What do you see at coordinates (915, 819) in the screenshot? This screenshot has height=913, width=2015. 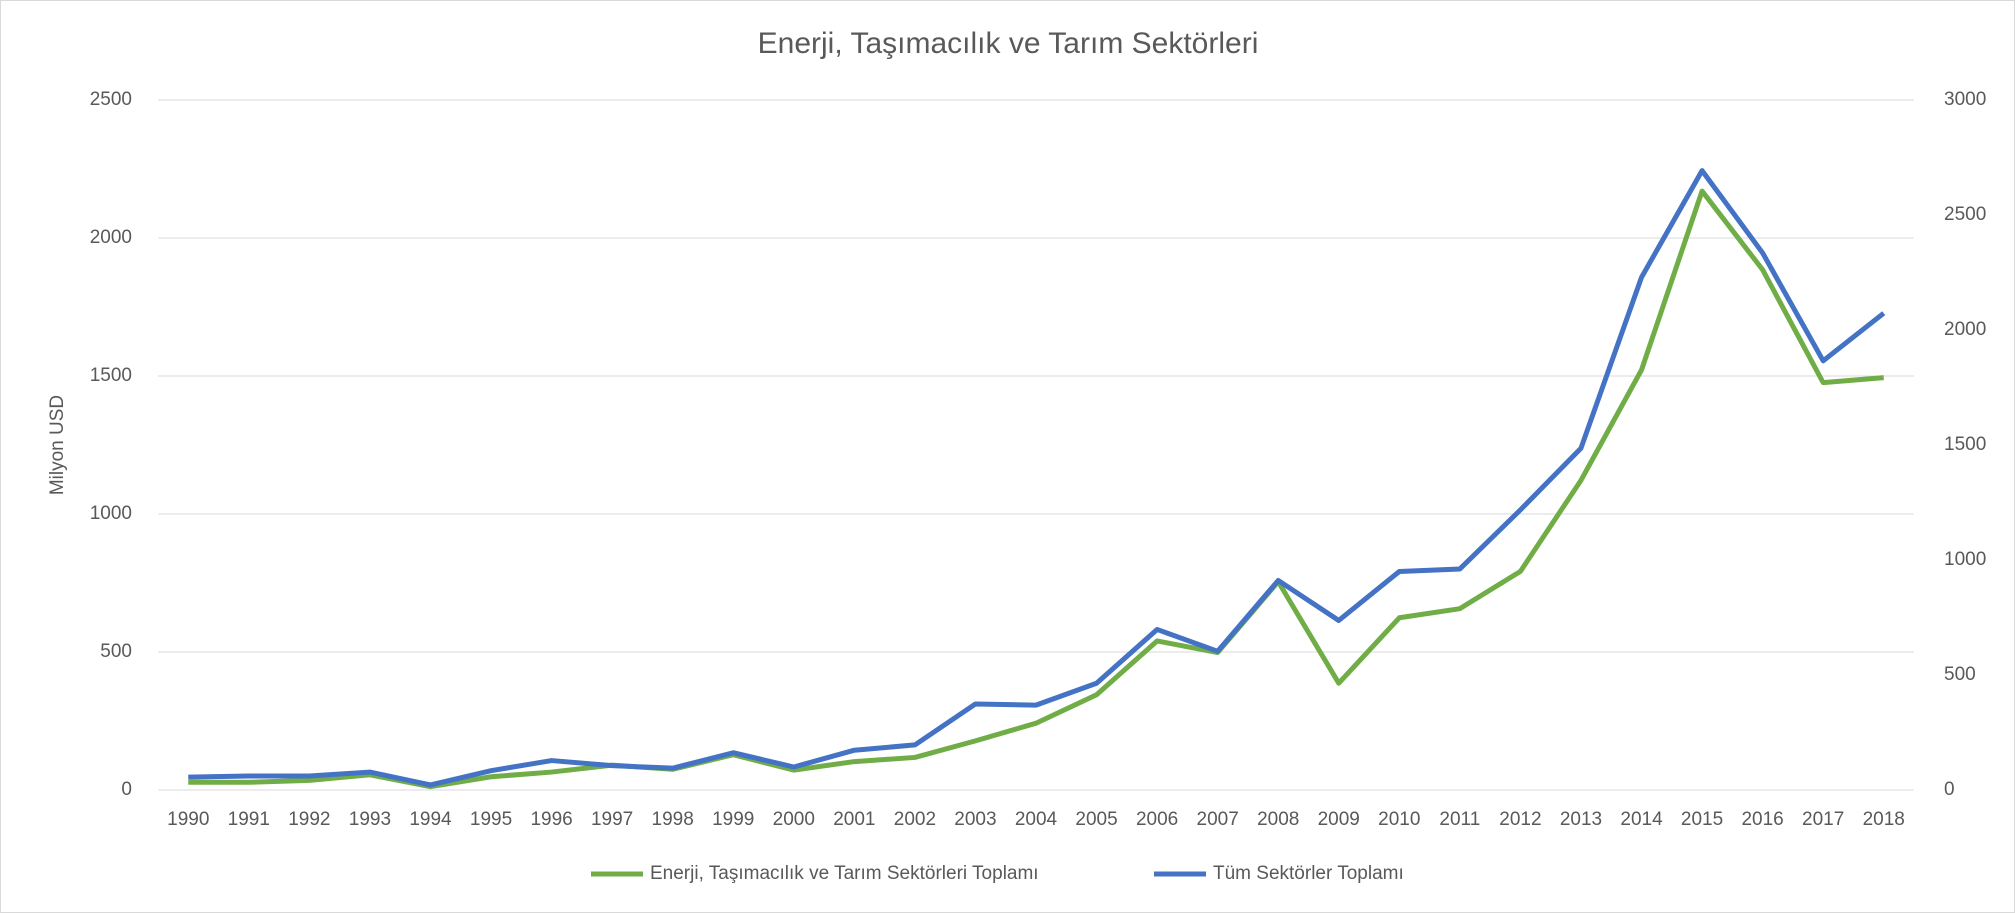 I see `x-tick-label: 2002` at bounding box center [915, 819].